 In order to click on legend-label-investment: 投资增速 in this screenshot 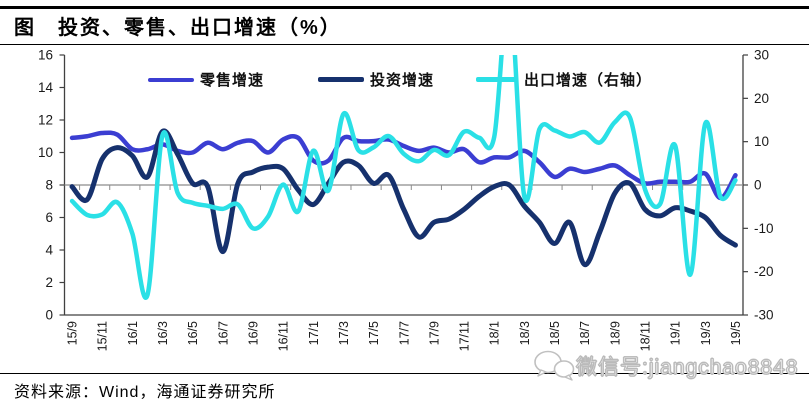, I will do `click(402, 80)`.